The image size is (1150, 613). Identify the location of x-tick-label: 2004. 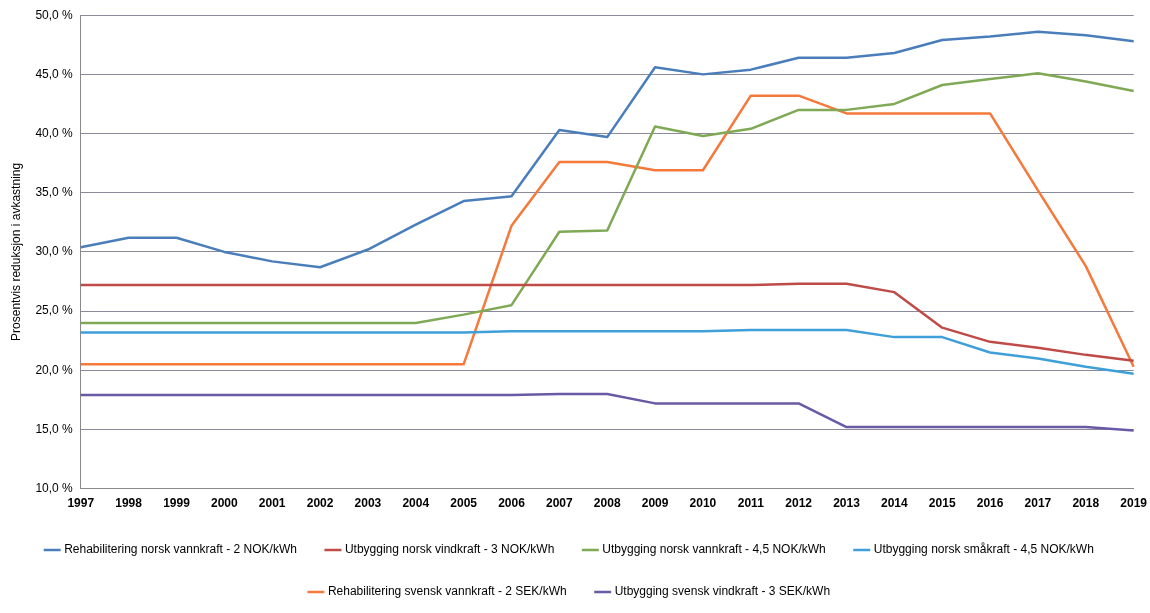
(416, 503).